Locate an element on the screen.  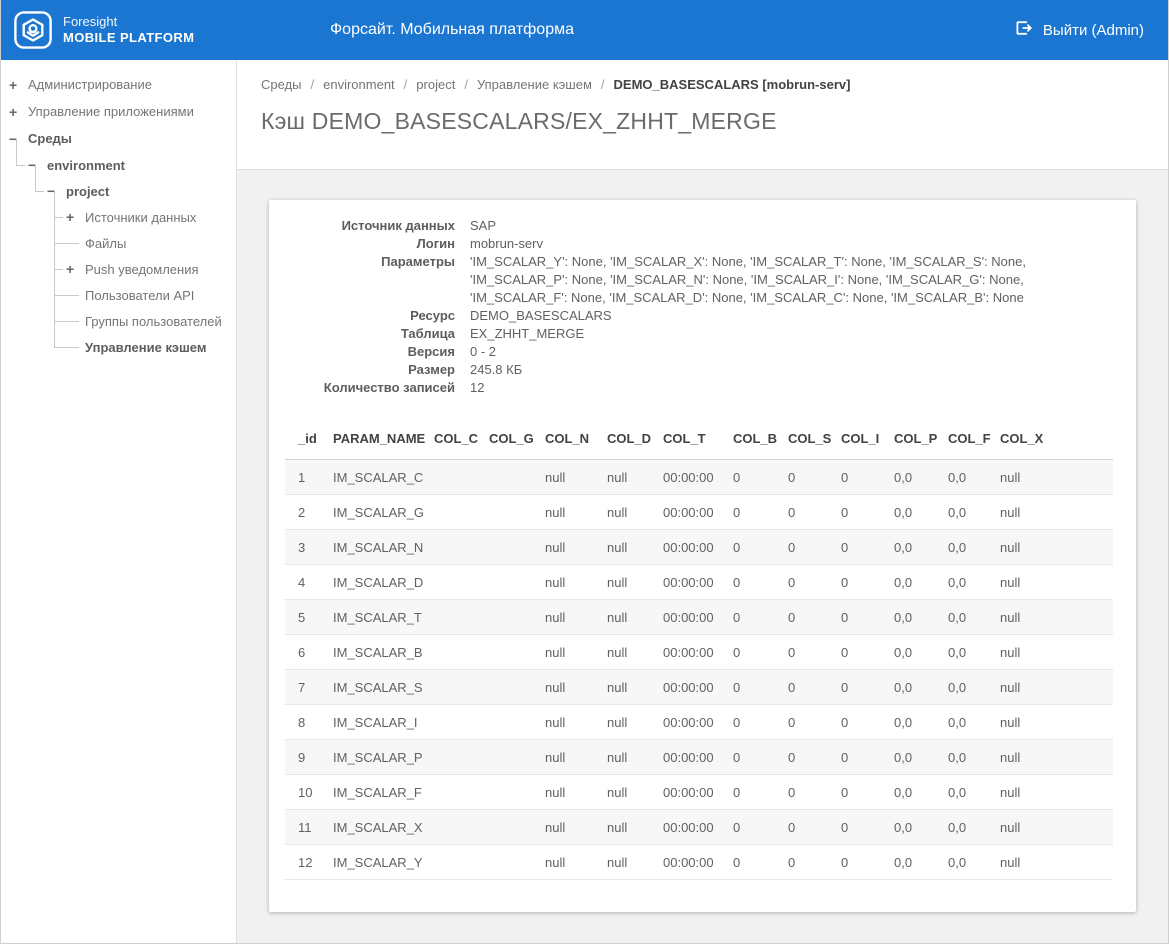
sidebar-item-app-management: + Управление приложениями is located at coordinates (122, 111).